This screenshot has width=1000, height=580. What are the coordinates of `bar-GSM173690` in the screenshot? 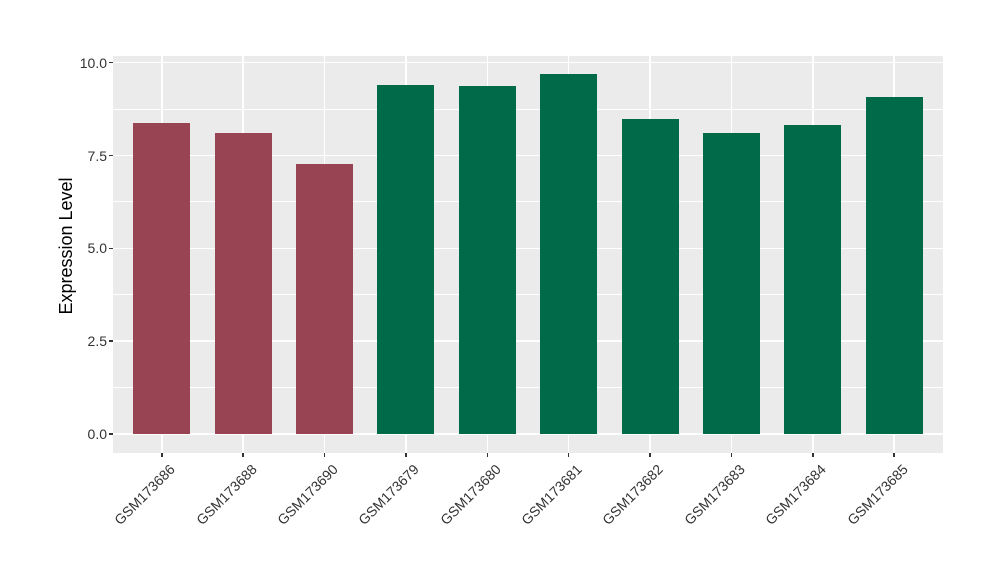 It's located at (325, 299).